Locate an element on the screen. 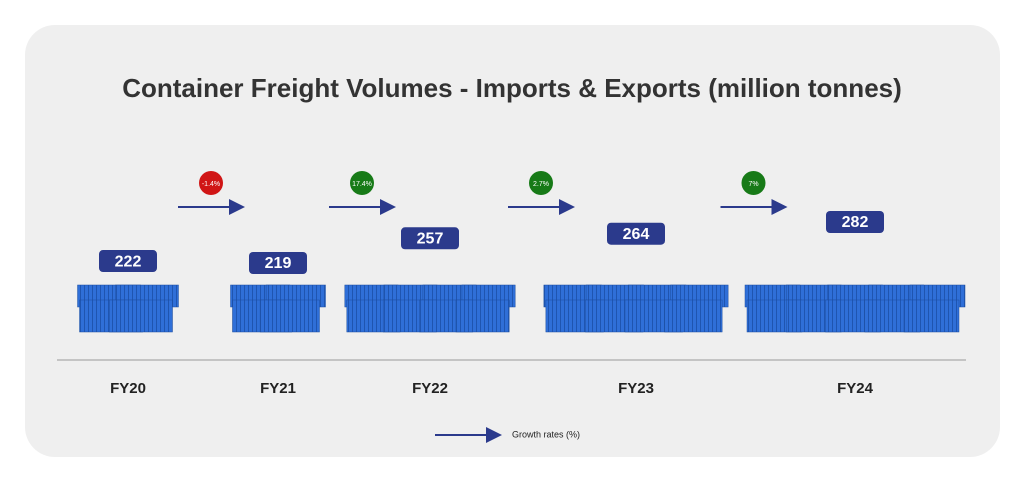 This screenshot has height=479, width=1024. value-label: 282 is located at coordinates (855, 222).